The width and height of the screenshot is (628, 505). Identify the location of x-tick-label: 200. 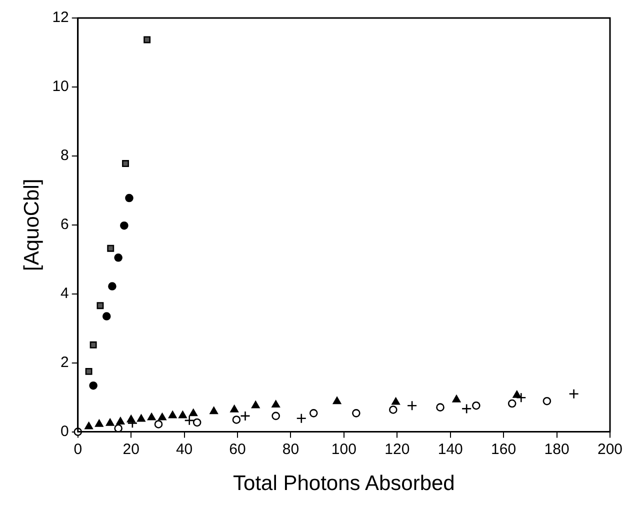
(610, 449).